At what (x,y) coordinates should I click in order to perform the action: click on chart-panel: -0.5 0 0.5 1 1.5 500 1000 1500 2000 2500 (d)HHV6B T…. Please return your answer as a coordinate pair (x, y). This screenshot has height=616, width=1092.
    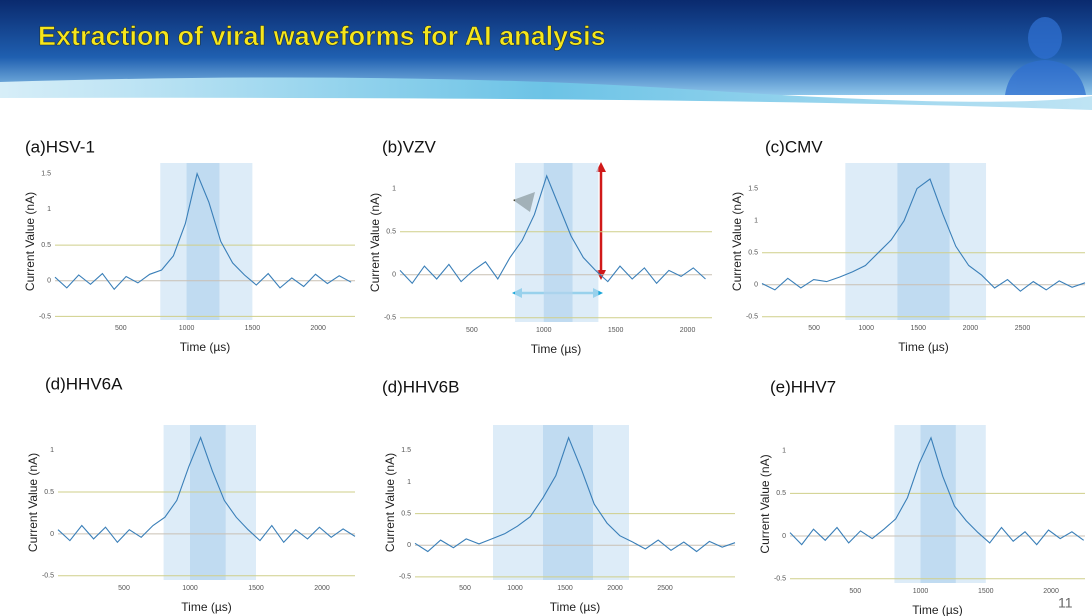
    Looking at the image, I should click on (559, 495).